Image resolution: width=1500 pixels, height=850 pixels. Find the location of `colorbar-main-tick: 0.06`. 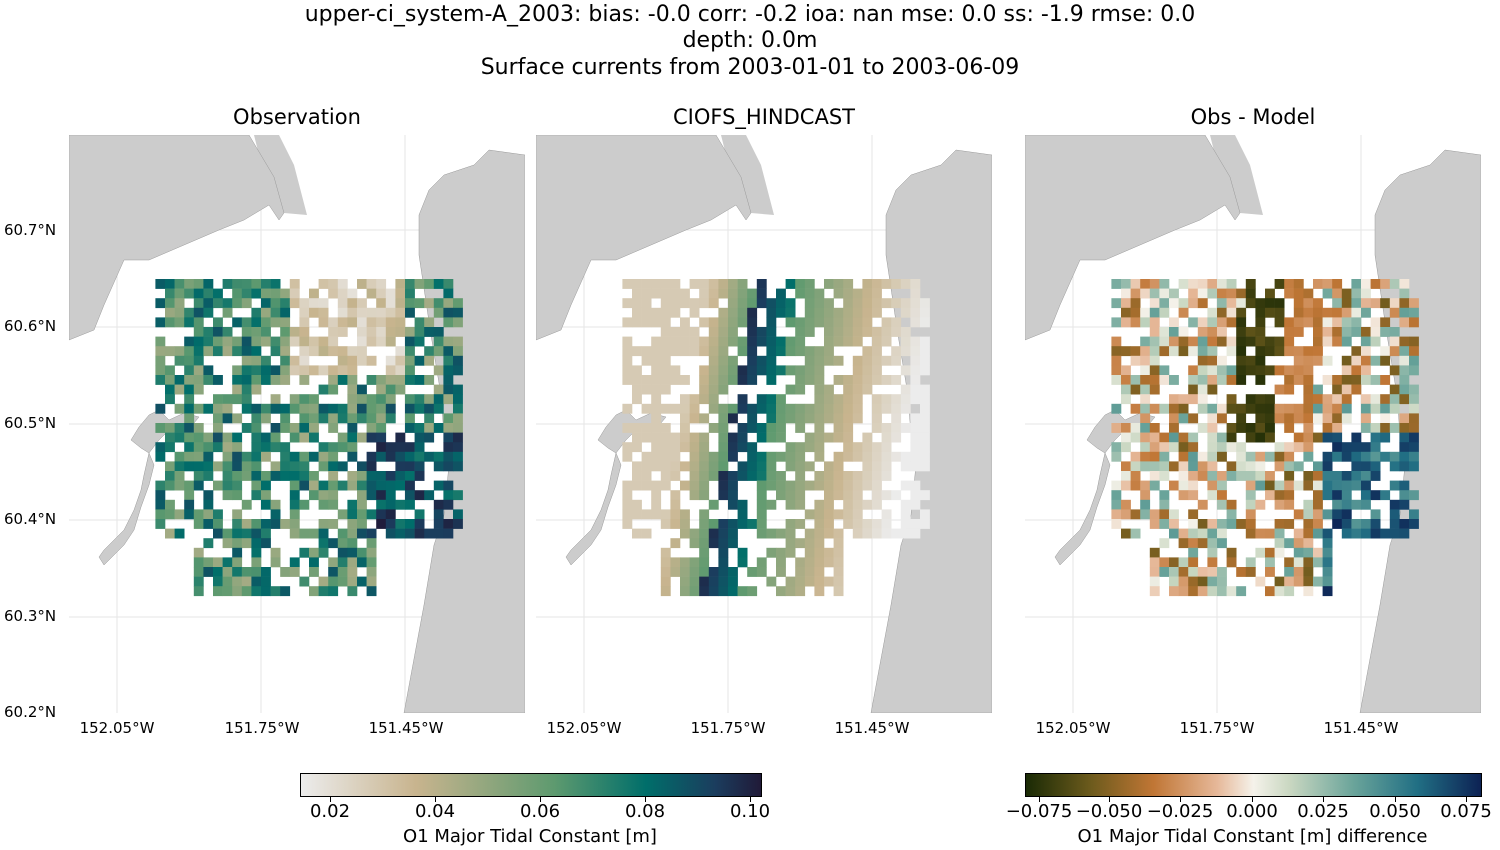

colorbar-main-tick: 0.06 is located at coordinates (540, 811).